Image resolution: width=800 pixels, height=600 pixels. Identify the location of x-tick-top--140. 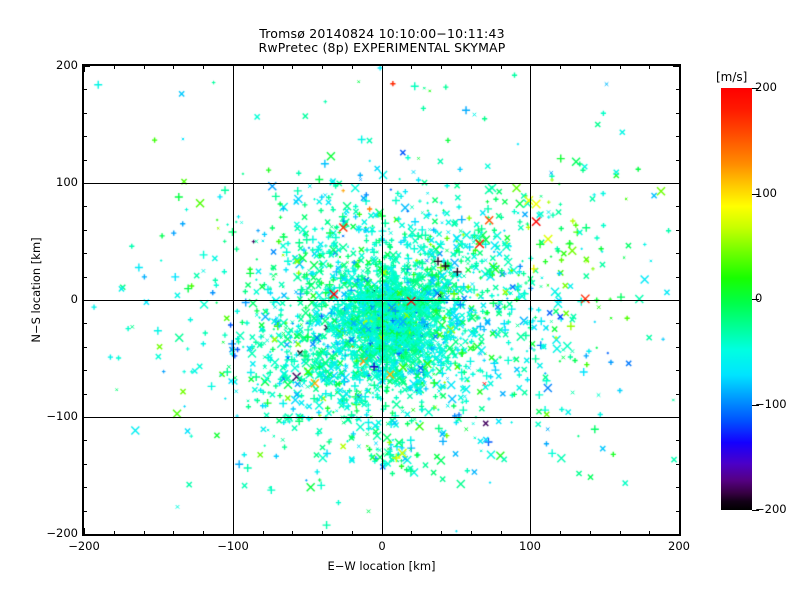
(173, 66).